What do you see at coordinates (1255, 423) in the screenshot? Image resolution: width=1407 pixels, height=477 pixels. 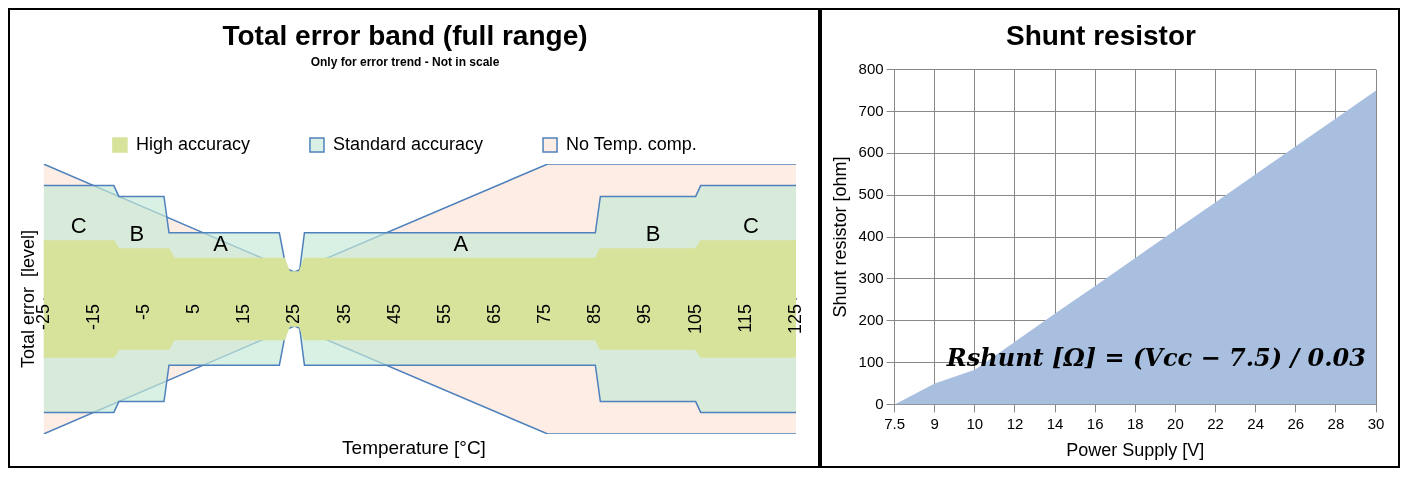 I see `x-tick-label: 24` at bounding box center [1255, 423].